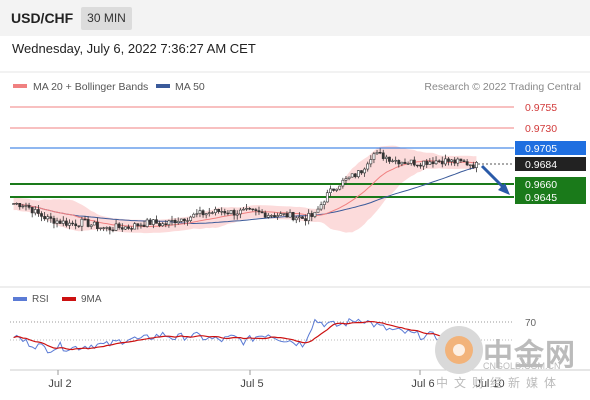 The width and height of the screenshot is (590, 400). What do you see at coordinates (422, 384) in the screenshot?
I see `x-label-3: Jul 6` at bounding box center [422, 384].